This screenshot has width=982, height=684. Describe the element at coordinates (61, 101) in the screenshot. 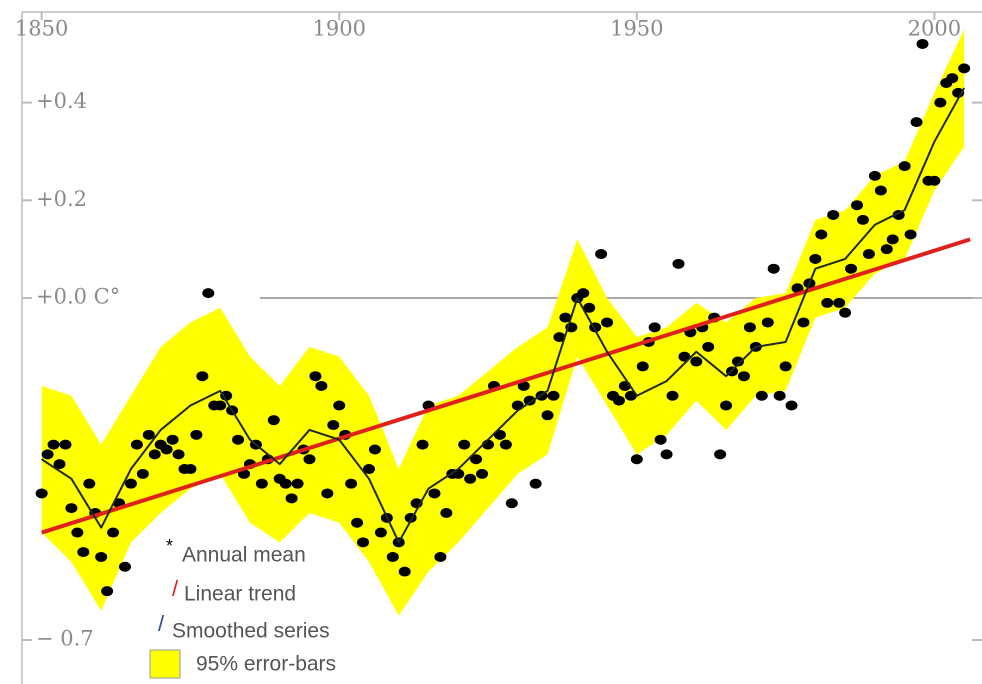

I see `y-tick-label: +0.4` at that location.